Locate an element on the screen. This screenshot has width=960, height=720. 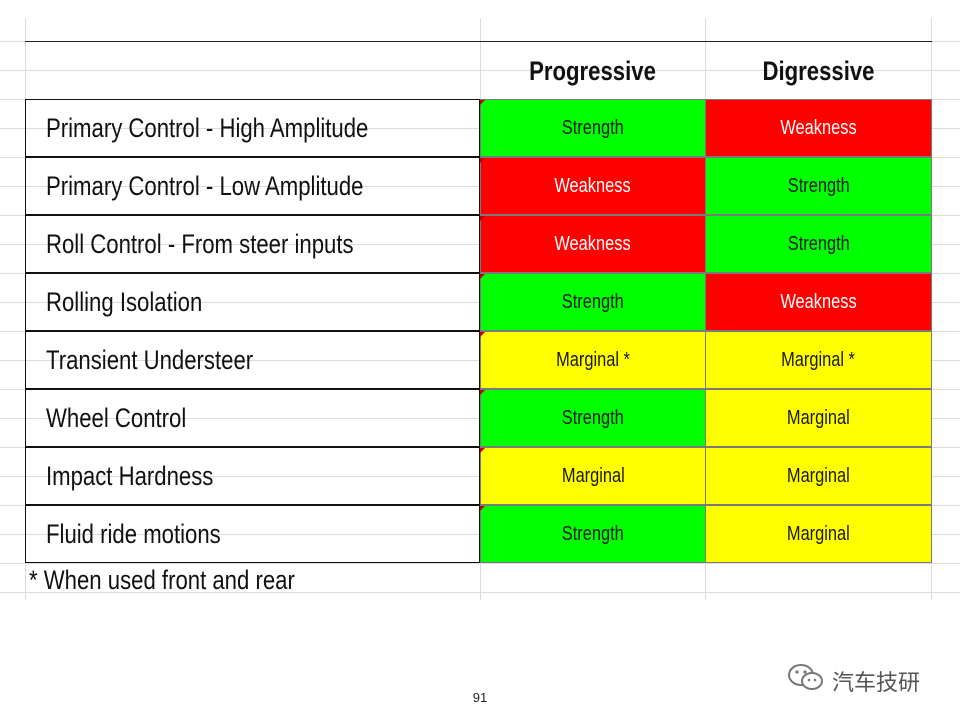
page-number: 91 is located at coordinates (480, 697).